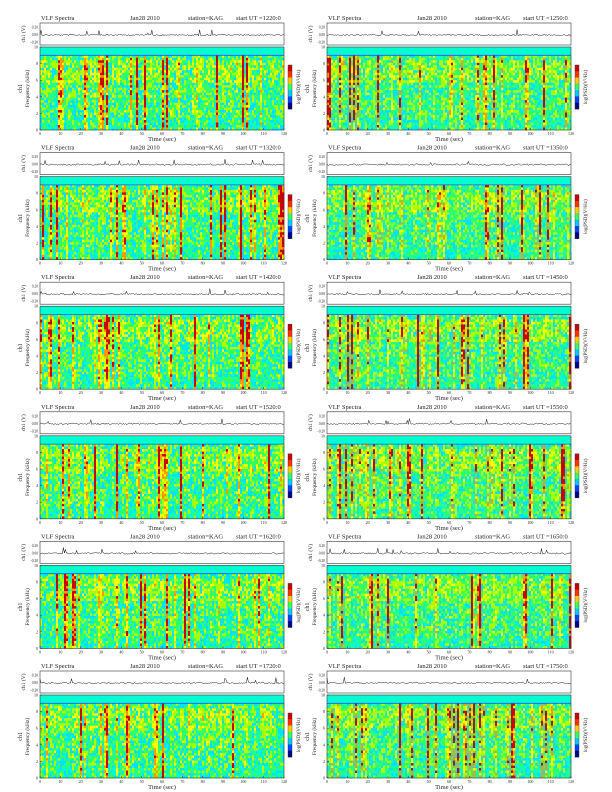 The width and height of the screenshot is (612, 792). I want to click on panel-header-date: Jan28 2010, so click(432, 18).